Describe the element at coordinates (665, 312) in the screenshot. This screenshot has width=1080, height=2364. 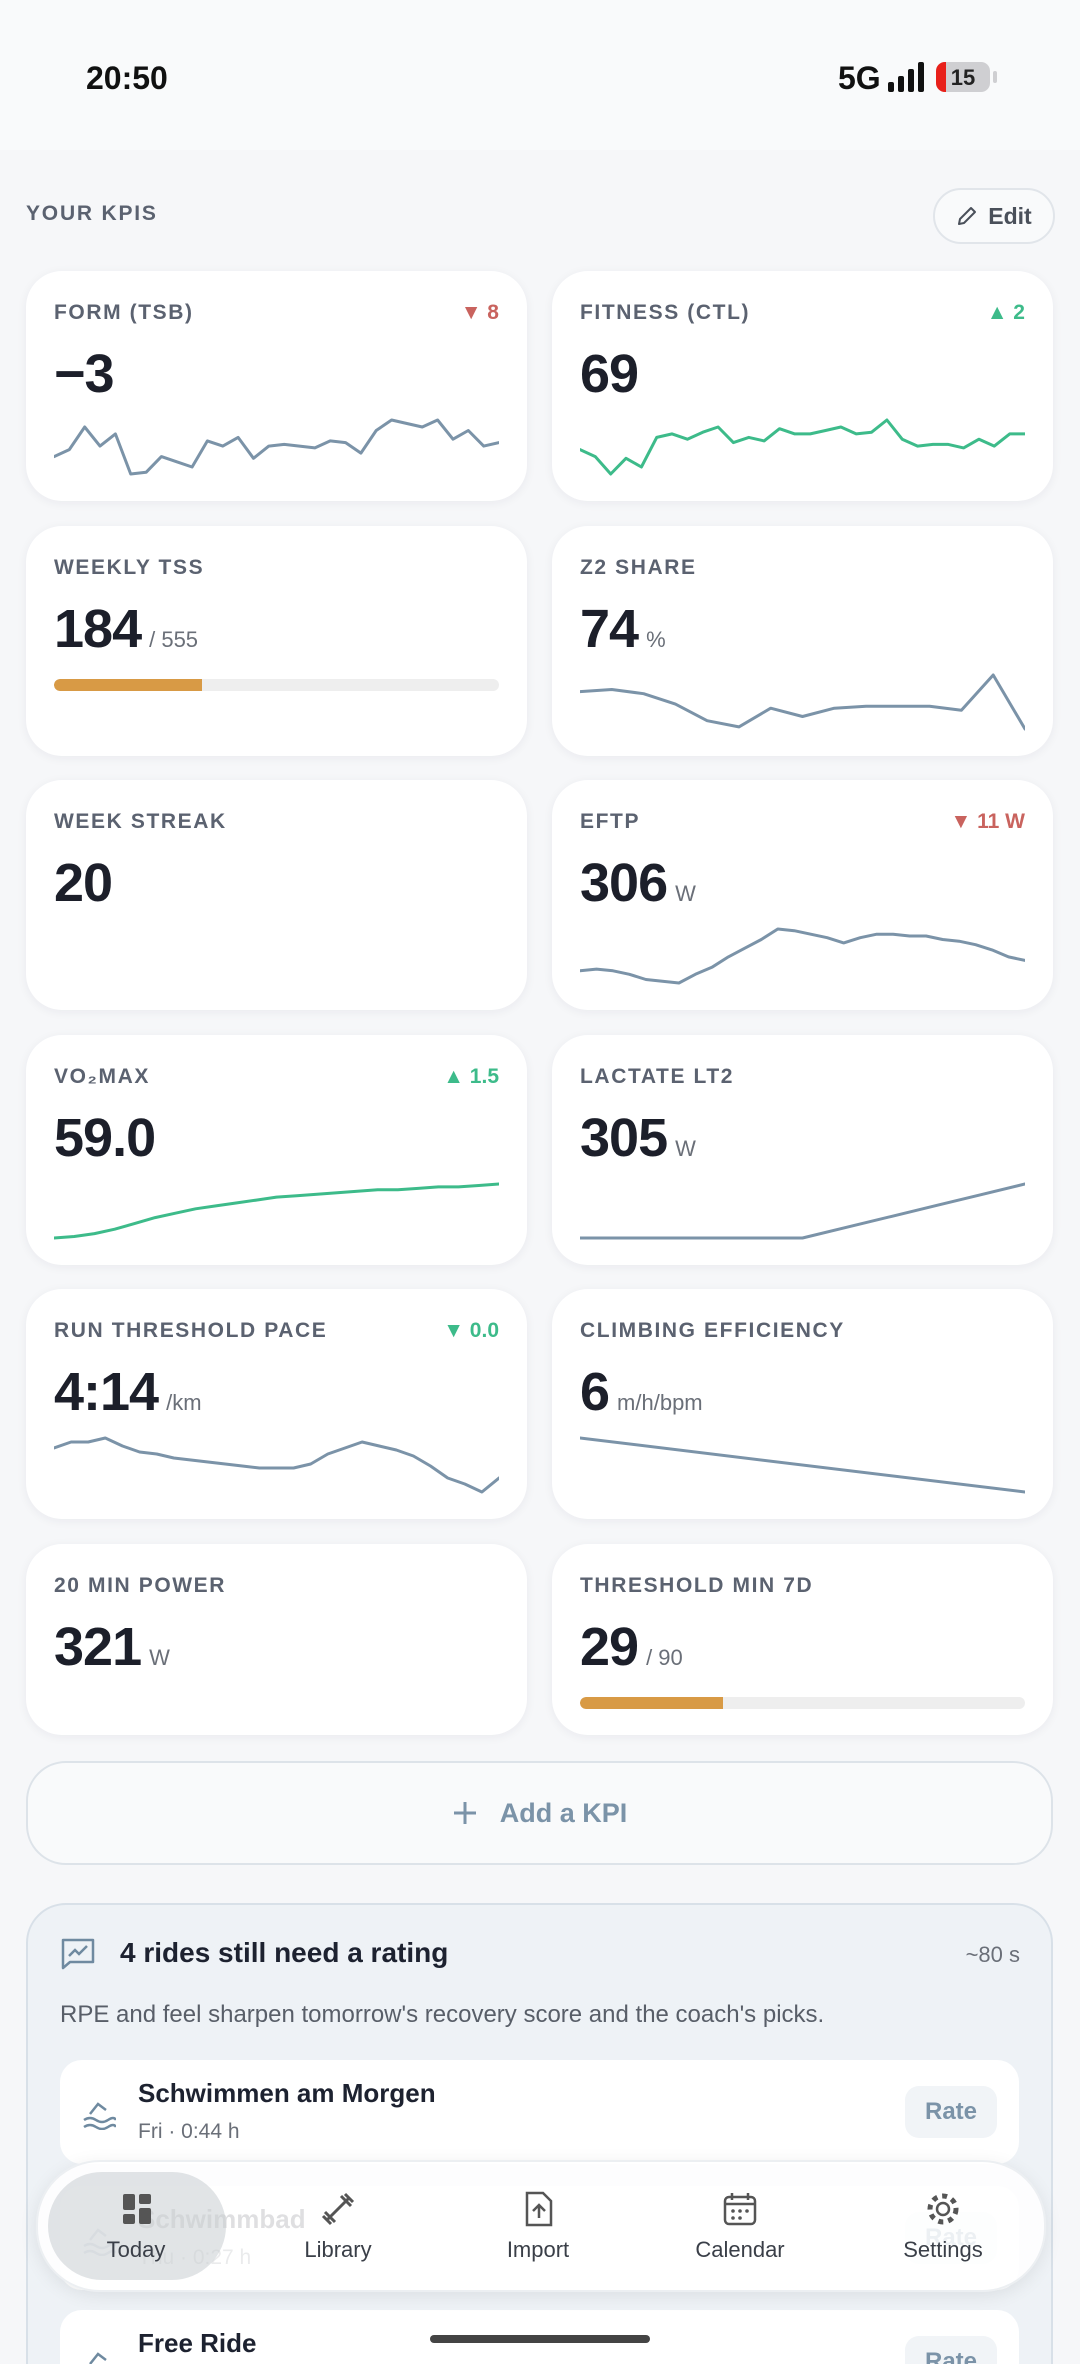
I see `kpi-label: FITNESS (CTL)` at that location.